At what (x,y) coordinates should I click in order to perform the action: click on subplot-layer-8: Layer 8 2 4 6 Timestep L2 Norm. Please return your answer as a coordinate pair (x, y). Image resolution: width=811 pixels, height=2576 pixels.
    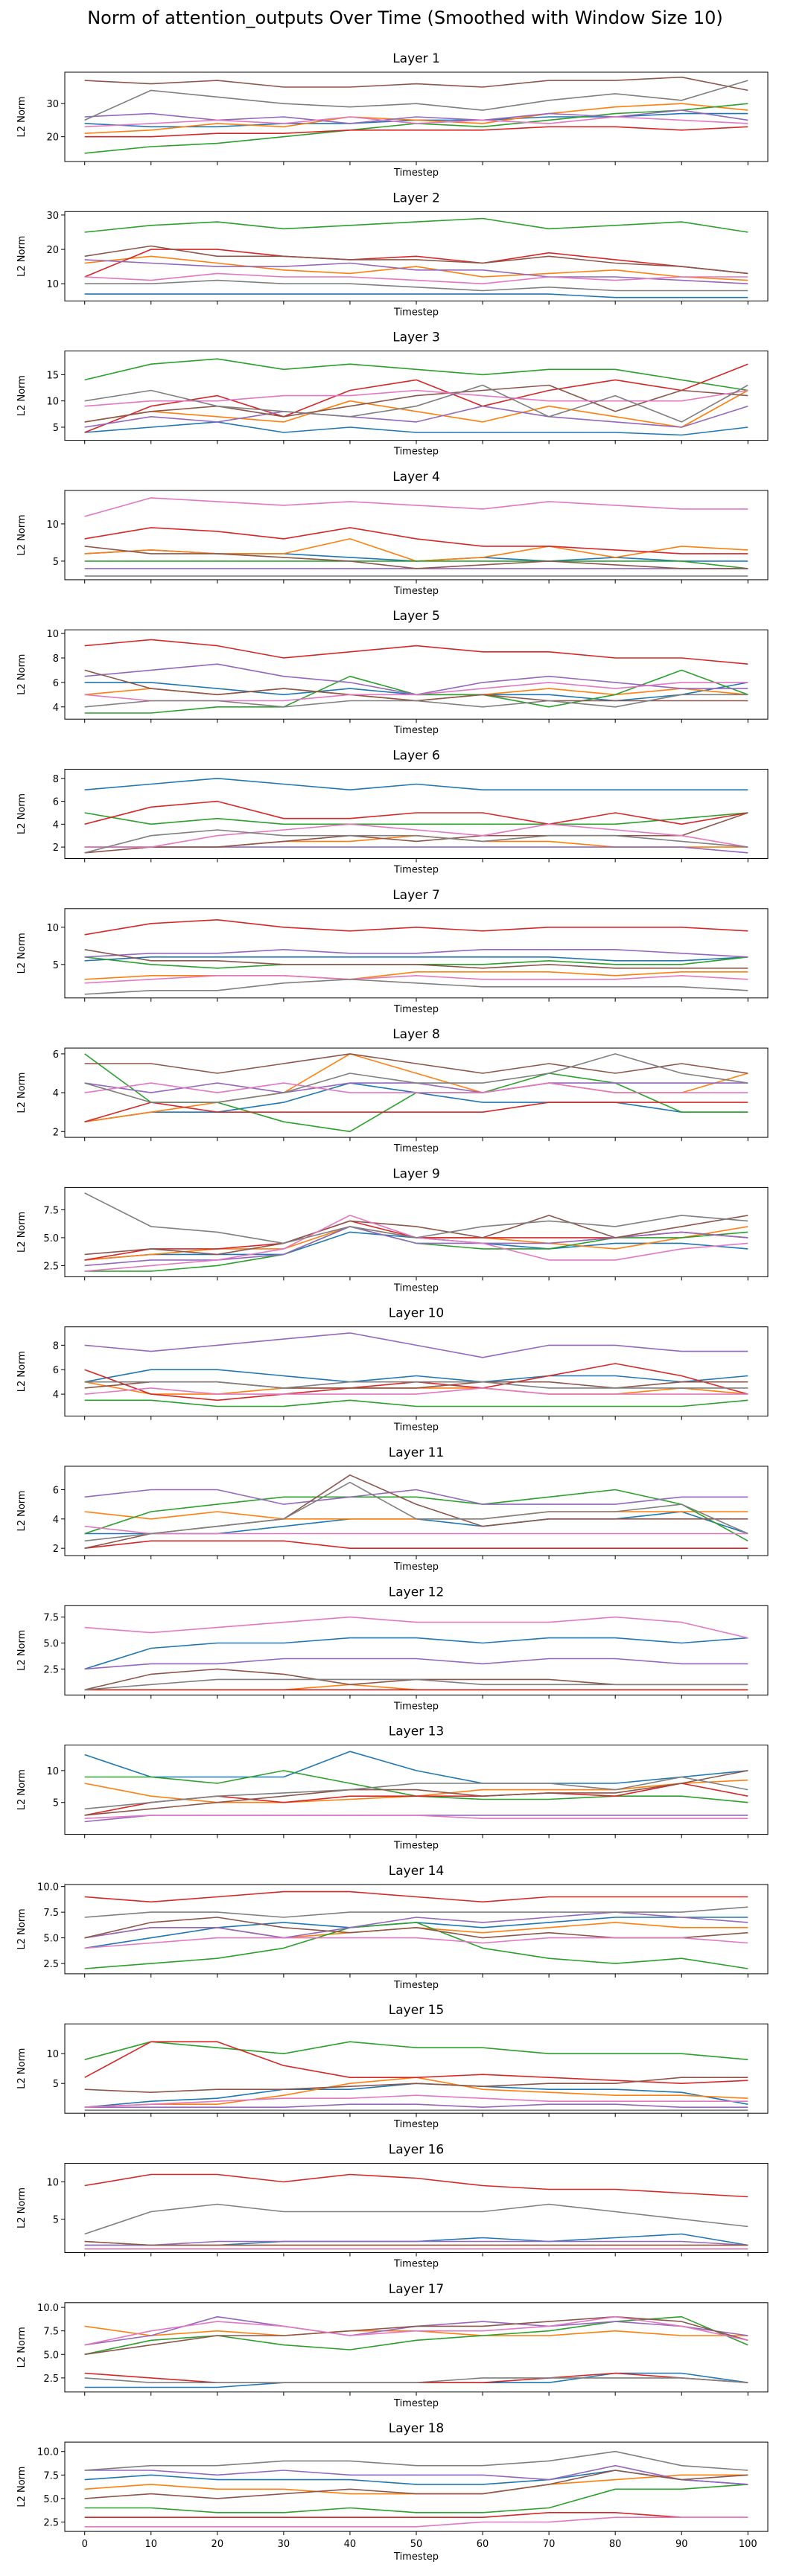
    Looking at the image, I should click on (393, 1090).